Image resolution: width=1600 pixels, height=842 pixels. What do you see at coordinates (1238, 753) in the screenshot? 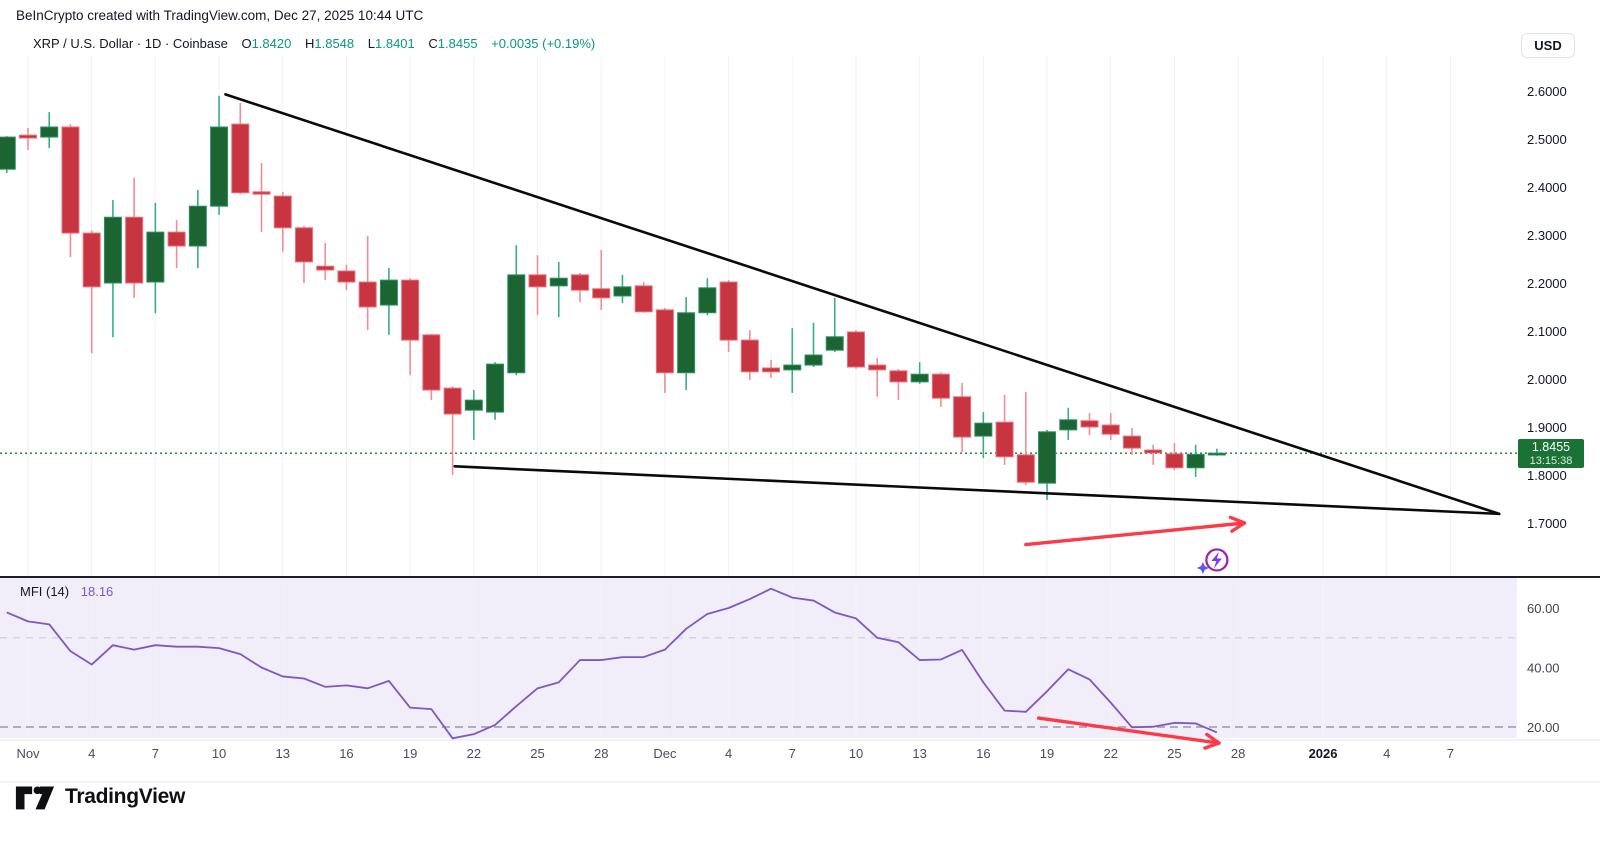
I see `time-scale-label: 28` at bounding box center [1238, 753].